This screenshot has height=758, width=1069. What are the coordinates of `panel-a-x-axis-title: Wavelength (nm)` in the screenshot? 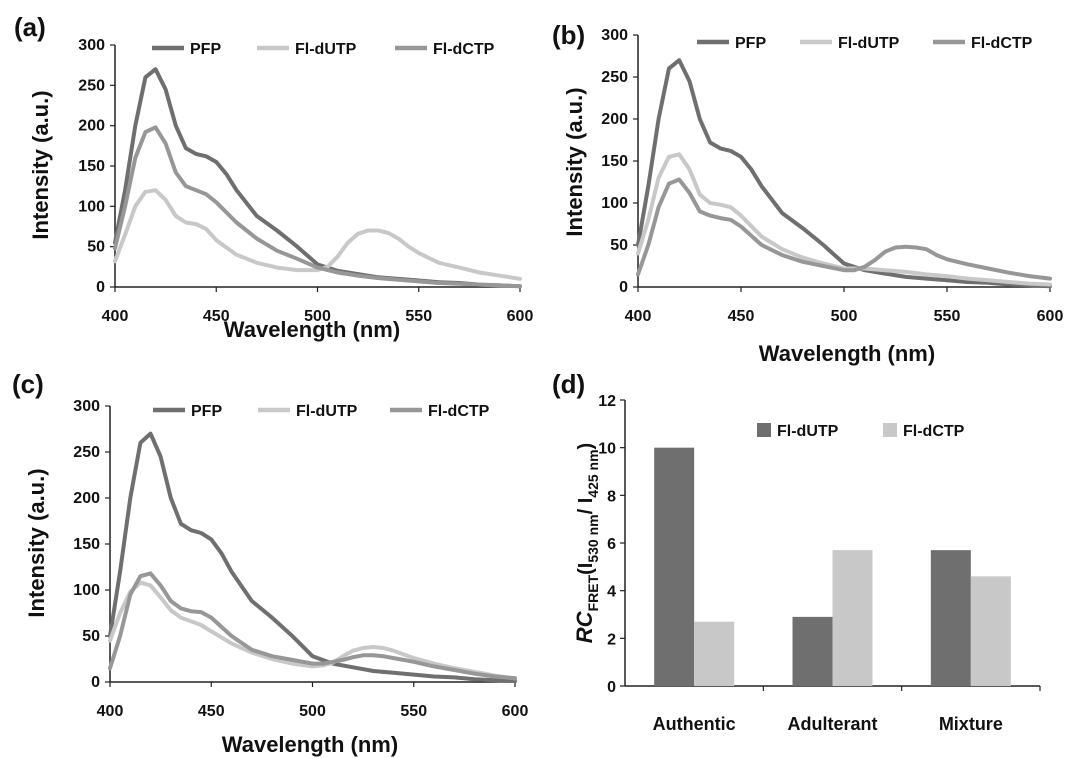 It's located at (312, 329).